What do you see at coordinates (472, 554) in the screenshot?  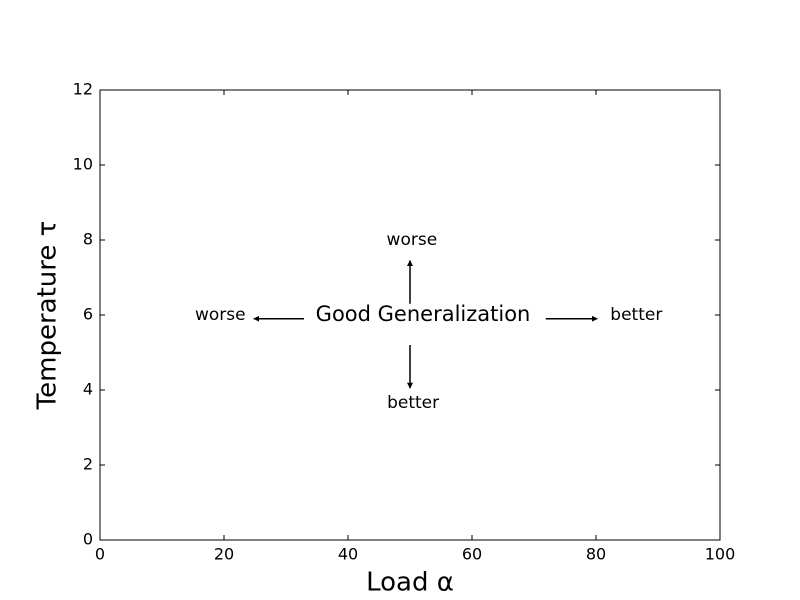 I see `x-tick-label: 60` at bounding box center [472, 554].